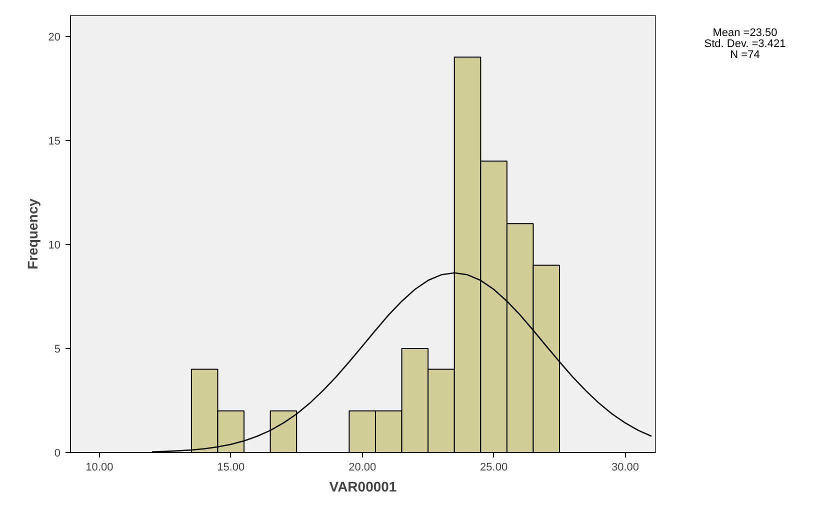 Image resolution: width=820 pixels, height=505 pixels. I want to click on y-tick-label: 0, so click(57, 454).